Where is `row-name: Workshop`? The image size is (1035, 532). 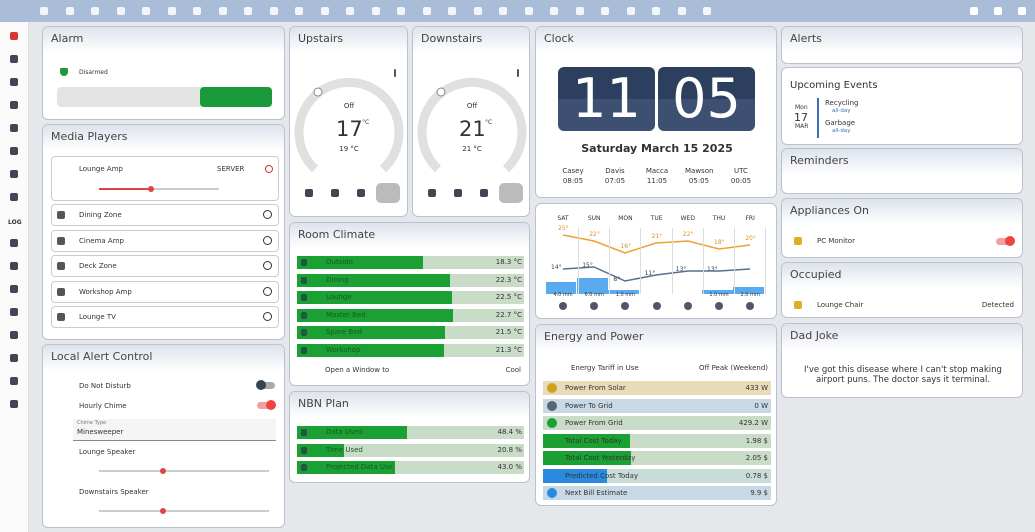 row-name: Workshop is located at coordinates (343, 350).